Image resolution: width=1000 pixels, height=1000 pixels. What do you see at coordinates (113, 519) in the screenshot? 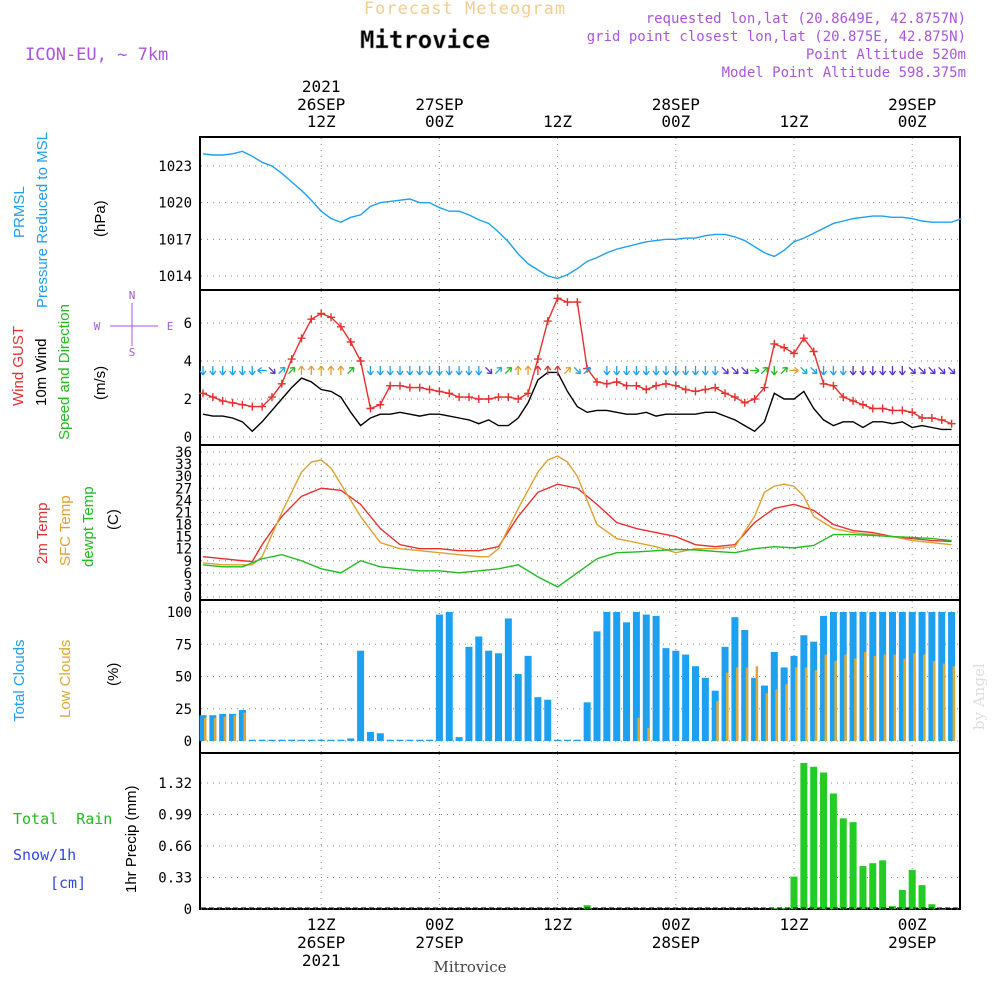
I see `label-c: (C)` at bounding box center [113, 519].